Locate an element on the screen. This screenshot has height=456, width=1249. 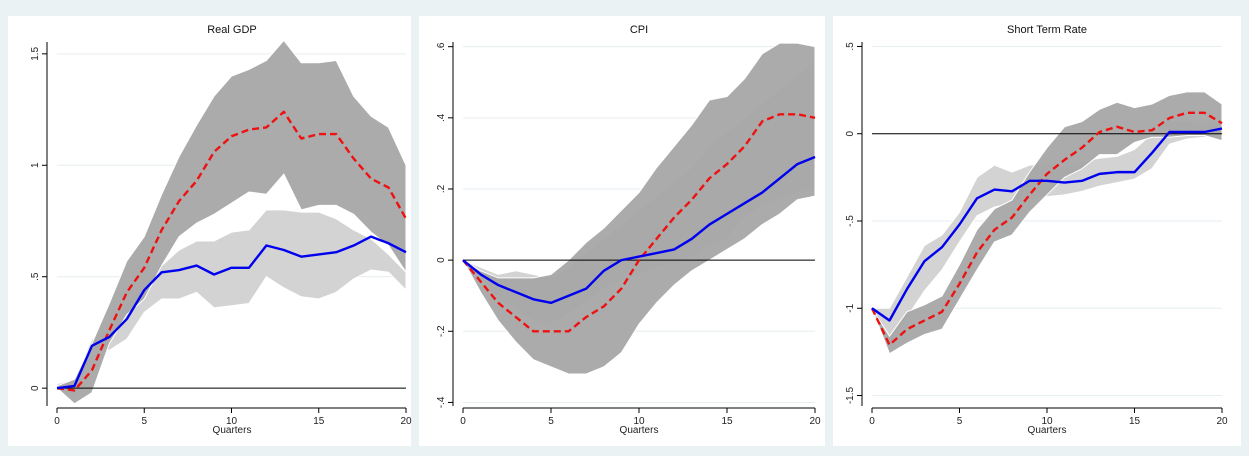
chart-title: Real GDP is located at coordinates (232, 30).